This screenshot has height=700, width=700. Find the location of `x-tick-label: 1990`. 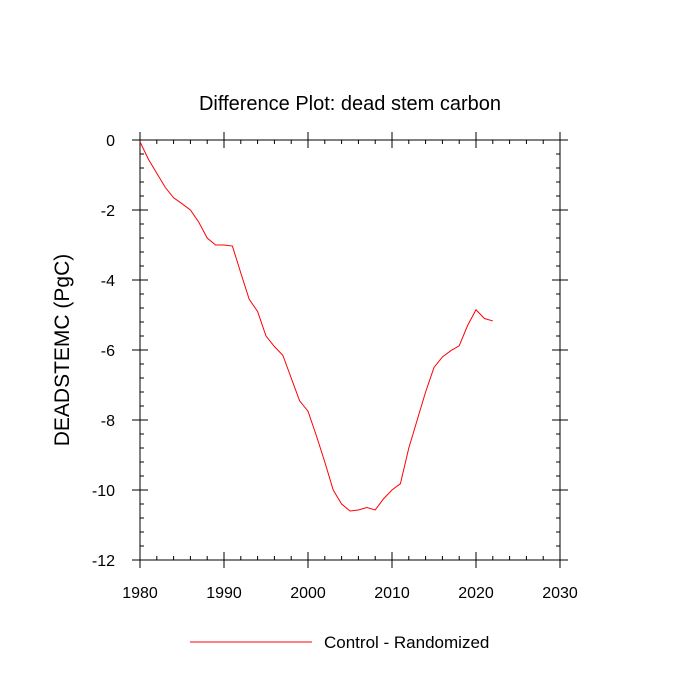

x-tick-label: 1990 is located at coordinates (224, 593).